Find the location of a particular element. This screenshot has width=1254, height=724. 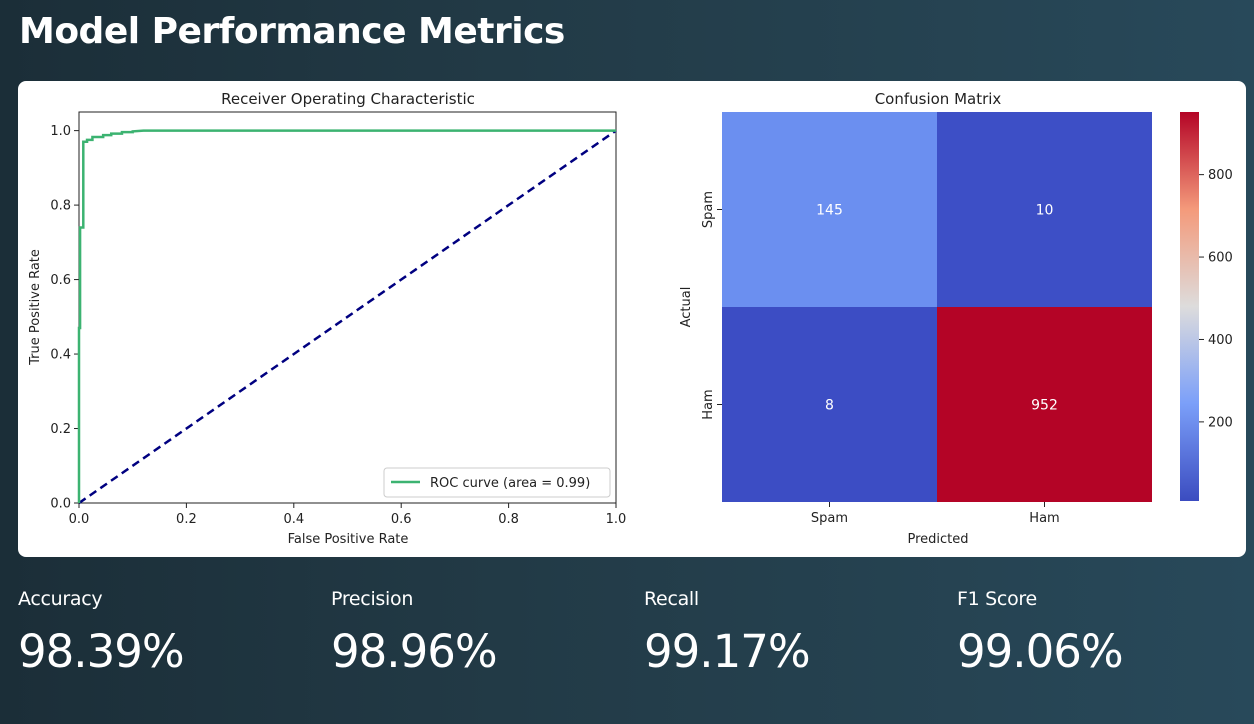

cm-colorbar-tick-label: 400 is located at coordinates (1220, 340).